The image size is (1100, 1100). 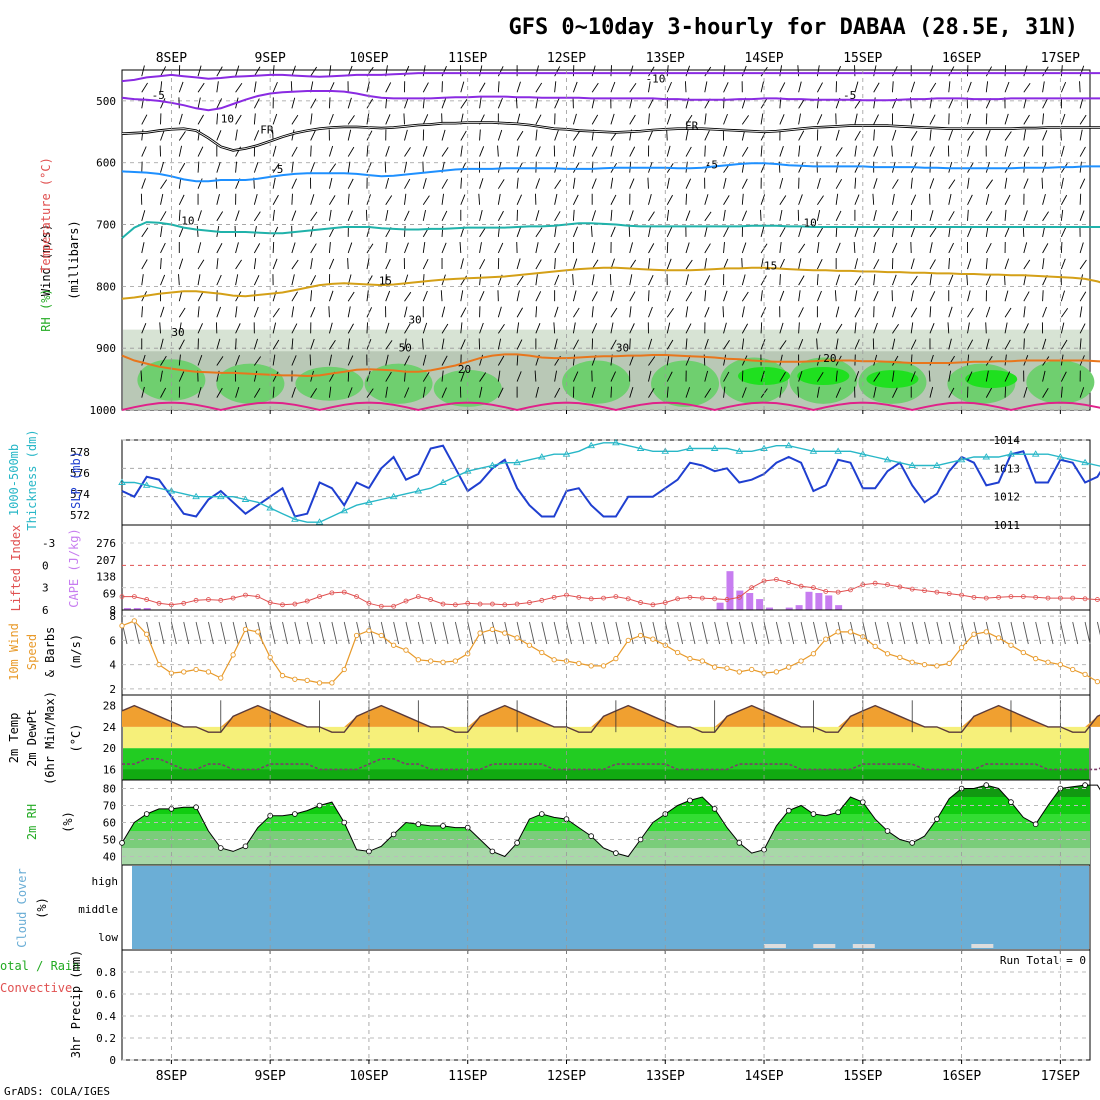 What do you see at coordinates (76, 1004) in the screenshot?
I see `panel-axis-title: 3hr Precip (mm)` at bounding box center [76, 1004].